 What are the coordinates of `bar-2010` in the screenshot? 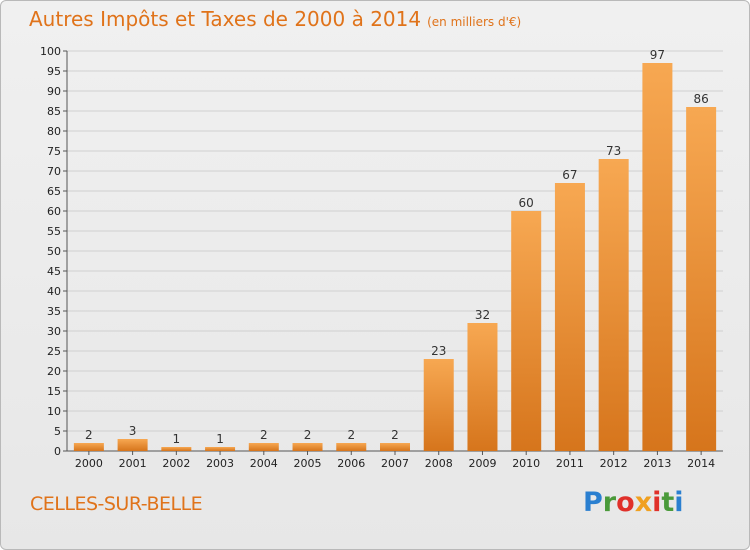 It's located at (526, 331).